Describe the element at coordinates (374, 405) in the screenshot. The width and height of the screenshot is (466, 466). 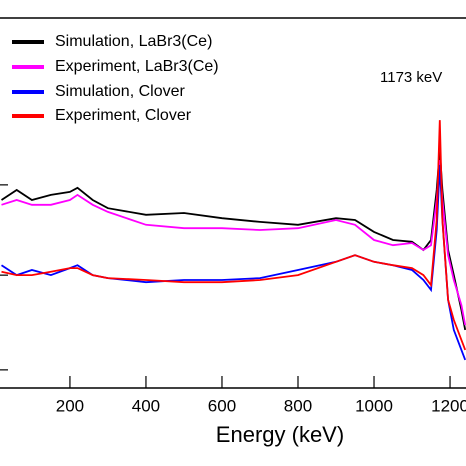
I see `x-tick-label: 1000` at that location.